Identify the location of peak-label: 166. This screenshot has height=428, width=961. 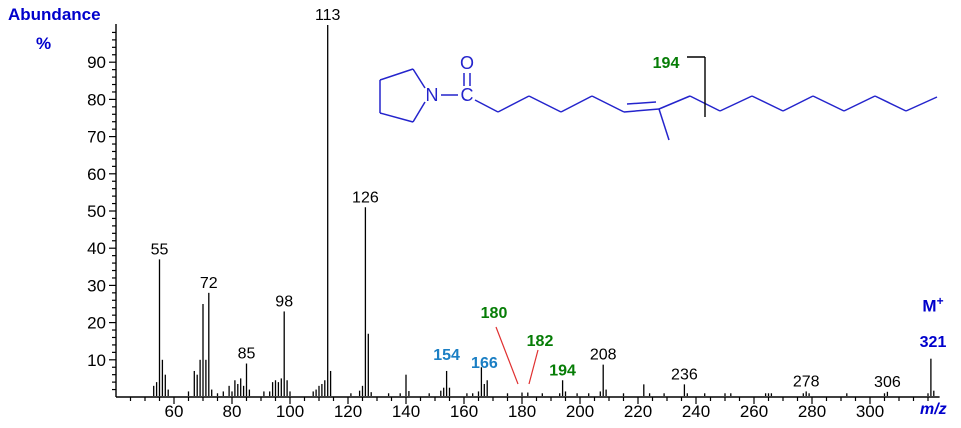
(484, 363).